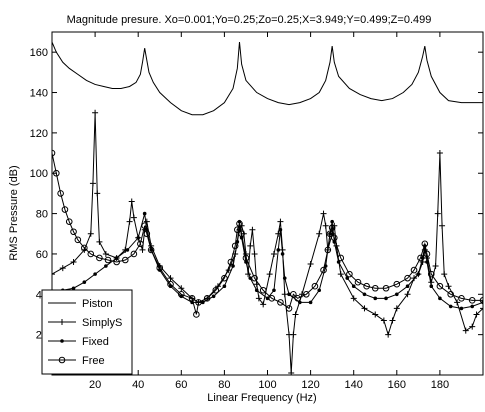  What do you see at coordinates (224, 385) in the screenshot?
I see `x-tick-label: 80` at bounding box center [224, 385].